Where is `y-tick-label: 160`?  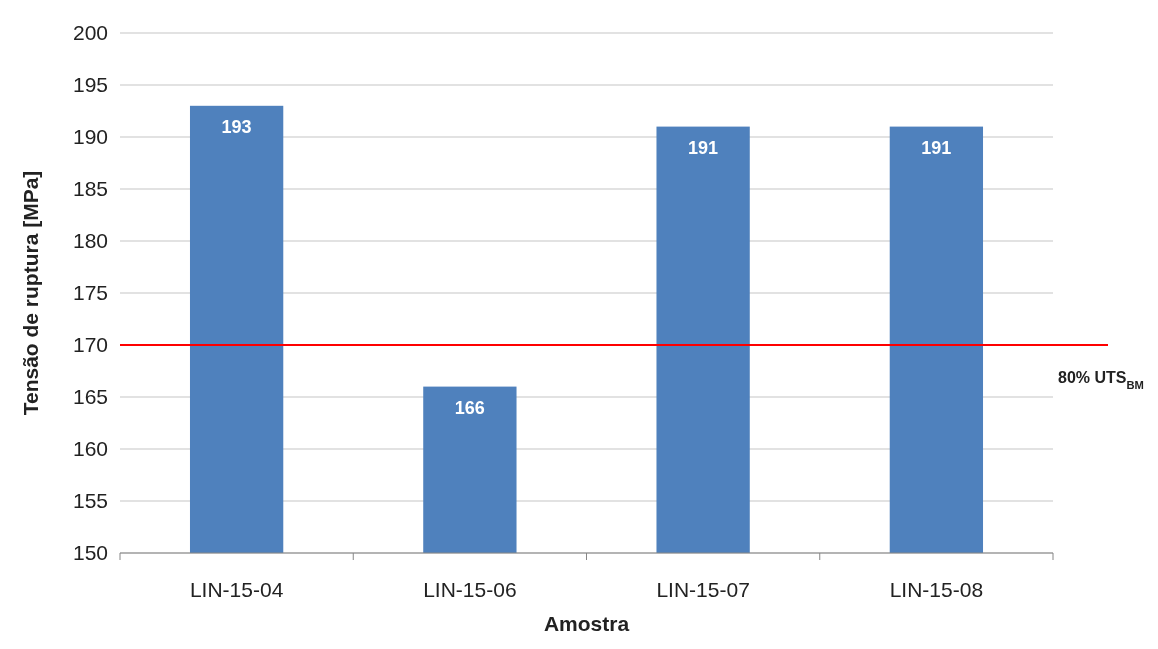
y-tick-label: 160 is located at coordinates (90, 449).